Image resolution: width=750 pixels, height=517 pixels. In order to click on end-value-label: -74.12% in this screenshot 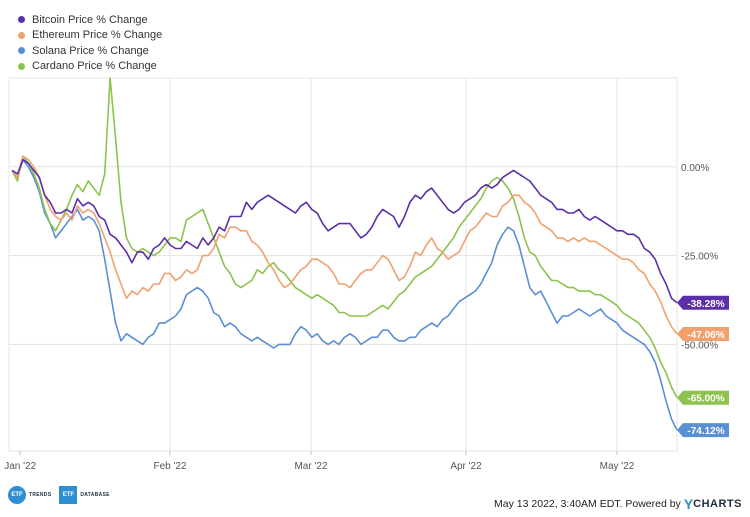, I will do `click(705, 431)`.